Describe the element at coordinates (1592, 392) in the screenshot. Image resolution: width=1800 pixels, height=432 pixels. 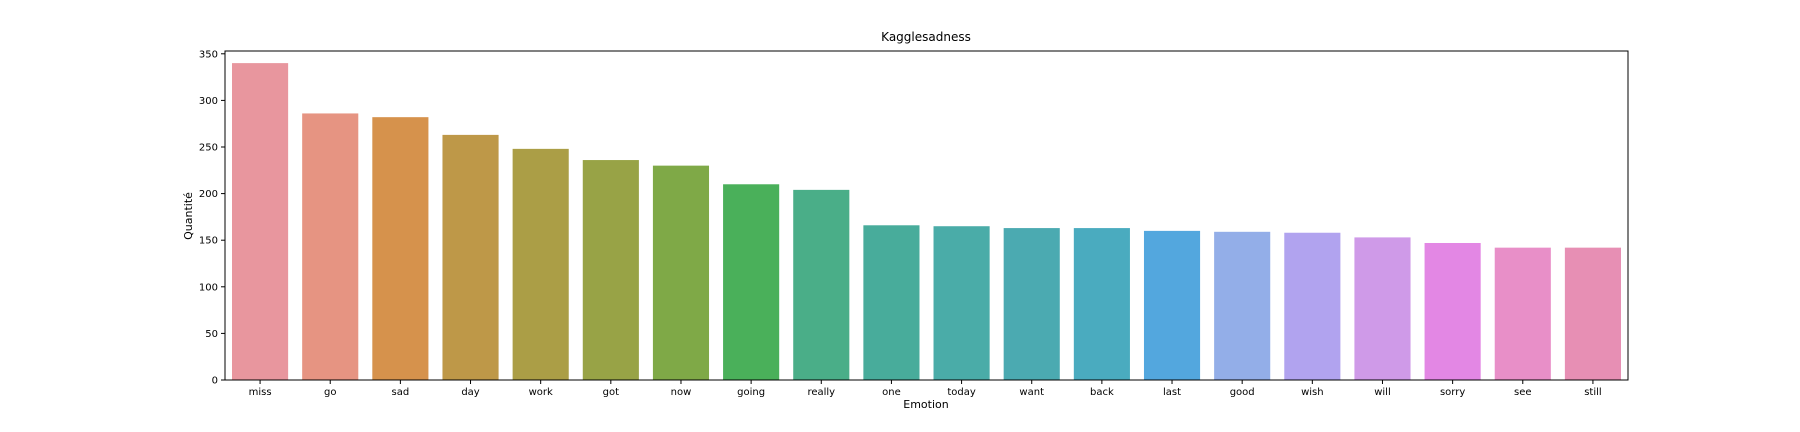
I see `x-tick-label-still: still` at that location.